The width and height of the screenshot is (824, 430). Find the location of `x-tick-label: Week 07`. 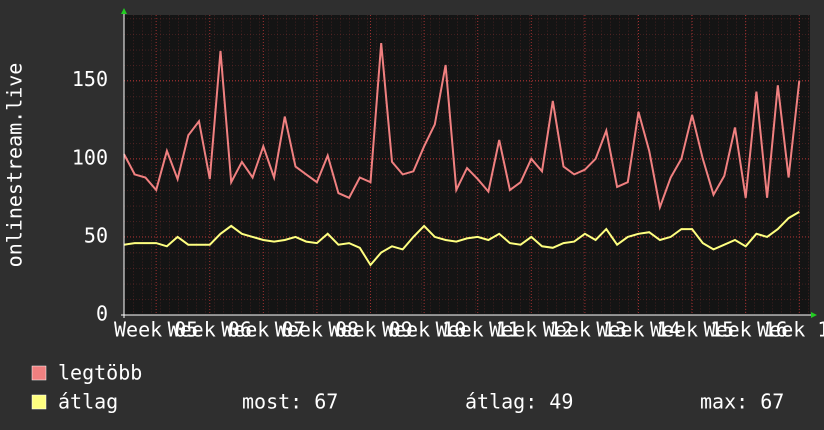

x-tick-label: Week 07 is located at coordinates (263, 330).